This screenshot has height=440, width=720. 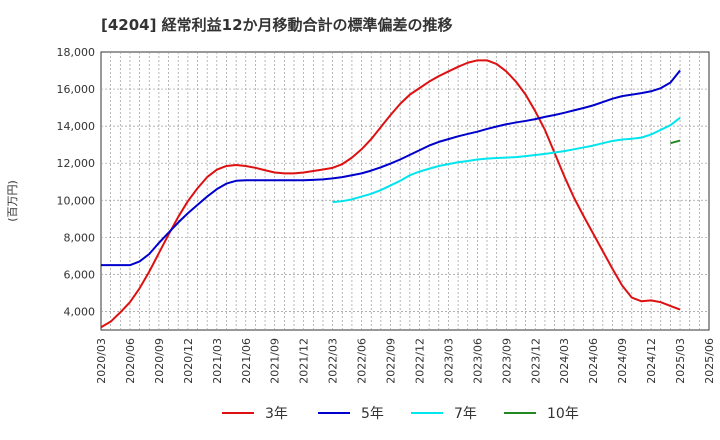 What do you see at coordinates (563, 414) in the screenshot?
I see `legend-label-3: 10年` at bounding box center [563, 414].